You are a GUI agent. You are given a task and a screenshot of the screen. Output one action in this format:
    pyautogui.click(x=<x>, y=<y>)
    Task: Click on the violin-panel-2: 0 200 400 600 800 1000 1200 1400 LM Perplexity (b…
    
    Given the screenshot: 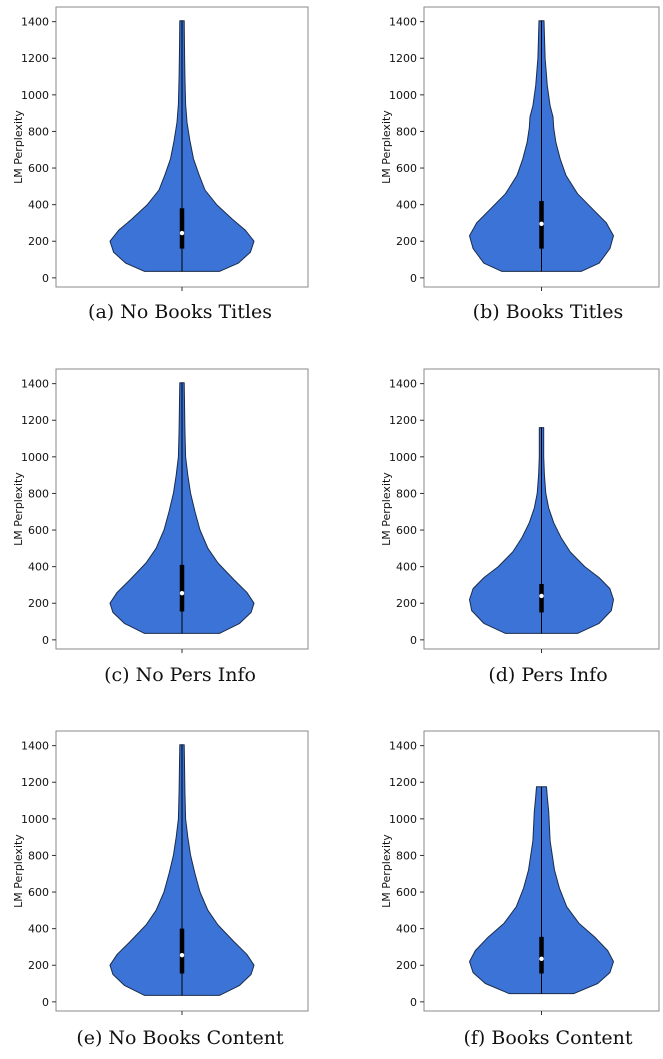 What is the action you would take?
    pyautogui.click(x=520, y=164)
    